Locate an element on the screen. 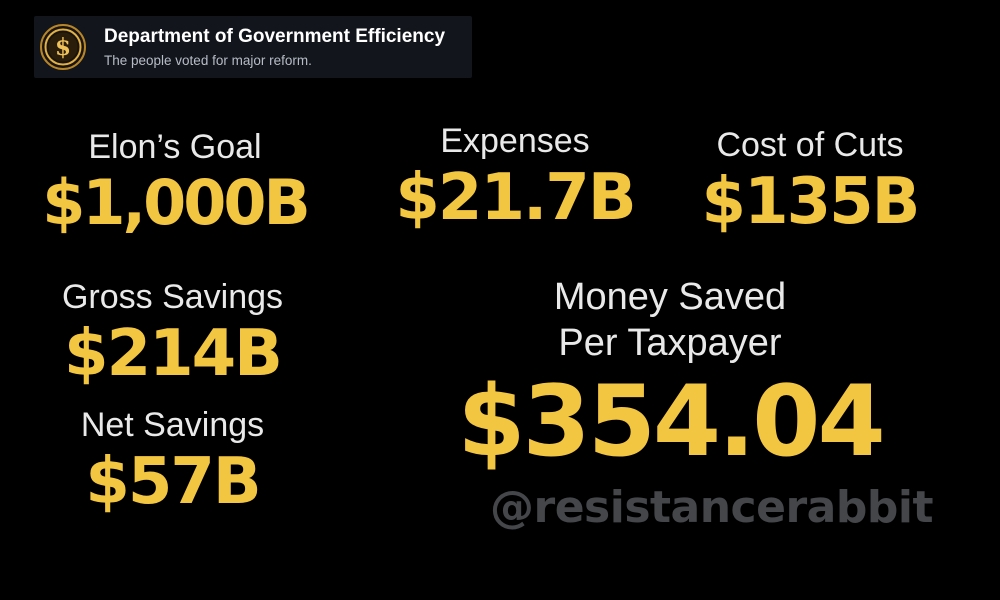 This screenshot has width=1000, height=600. stat-net-savings-label: Net Savings is located at coordinates (172, 425).